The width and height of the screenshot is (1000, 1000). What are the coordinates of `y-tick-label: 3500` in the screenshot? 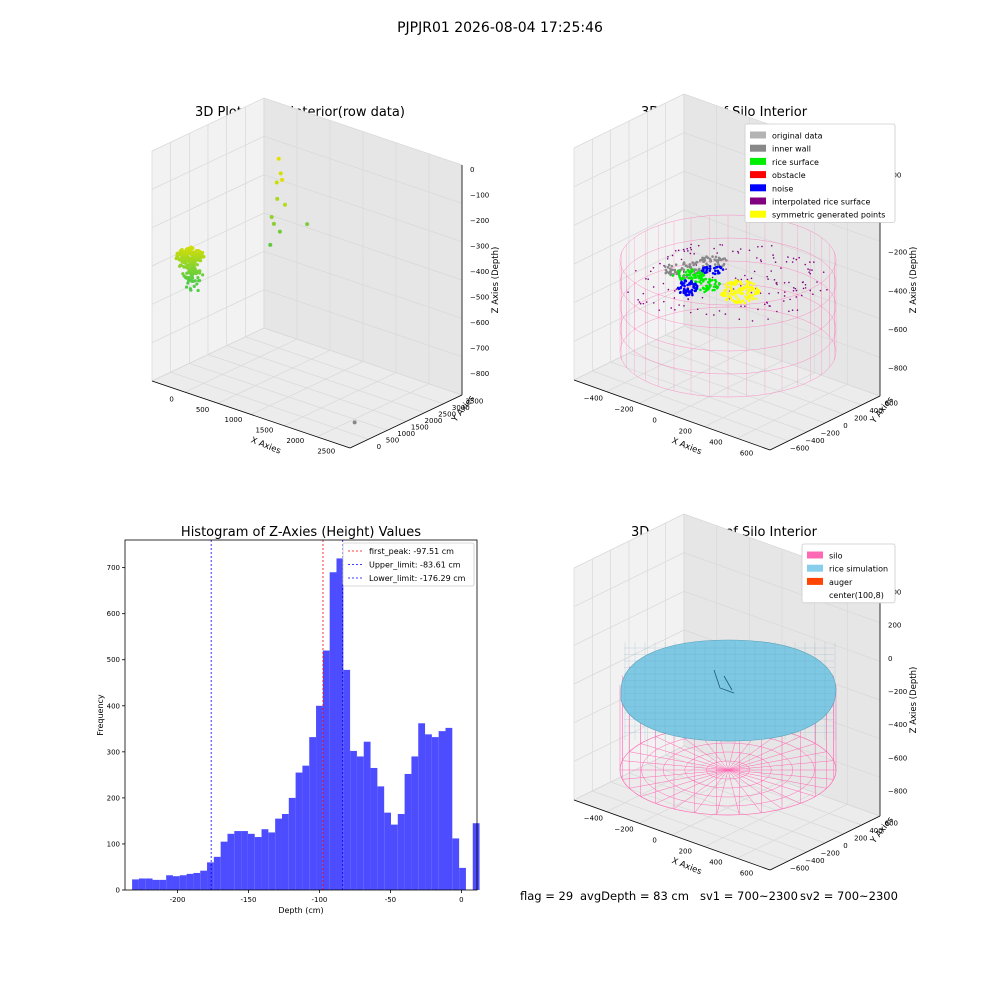 It's located at (475, 402).